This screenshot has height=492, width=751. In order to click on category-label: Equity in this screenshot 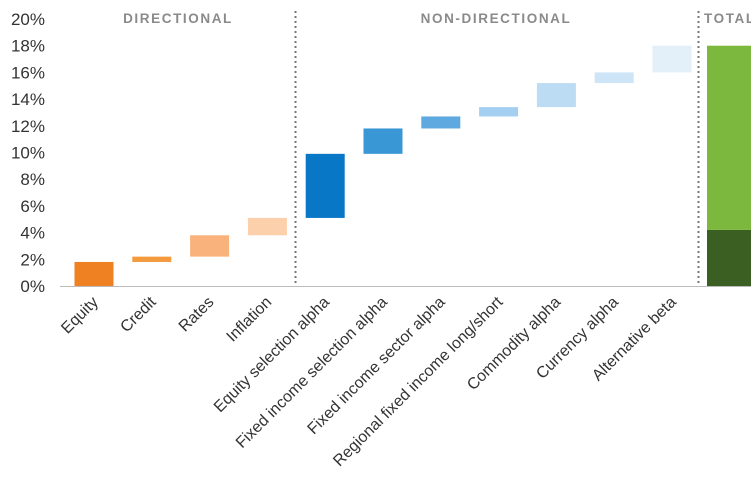, I will do `click(79, 315)`.